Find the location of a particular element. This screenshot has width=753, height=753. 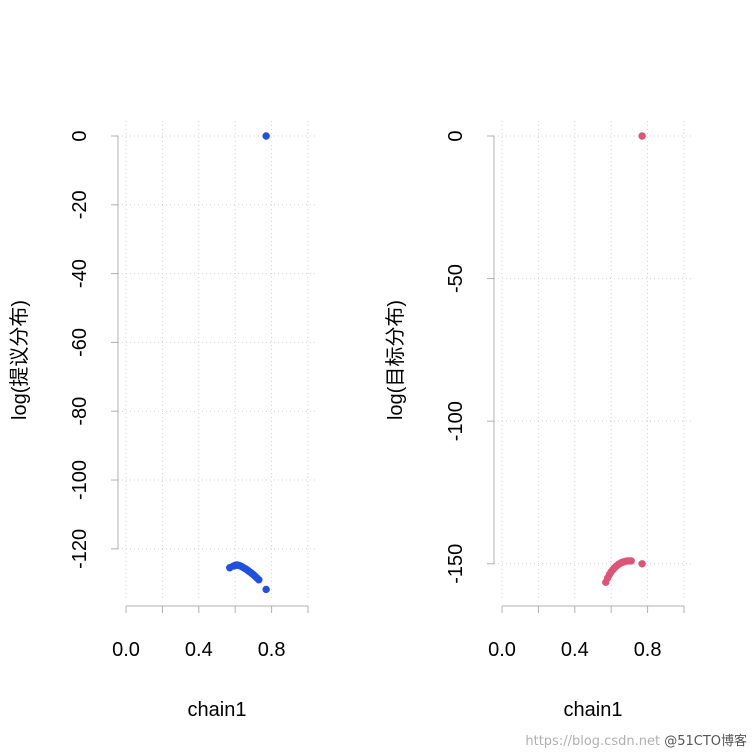

y-tick-label: -20 is located at coordinates (80, 204).